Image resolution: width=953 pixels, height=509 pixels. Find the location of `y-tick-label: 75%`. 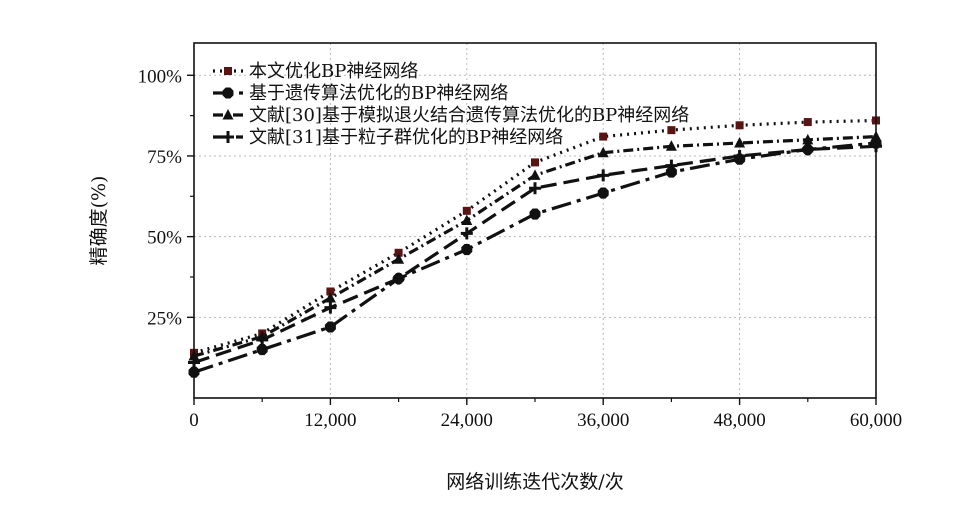

y-tick-label: 75% is located at coordinates (164, 157).